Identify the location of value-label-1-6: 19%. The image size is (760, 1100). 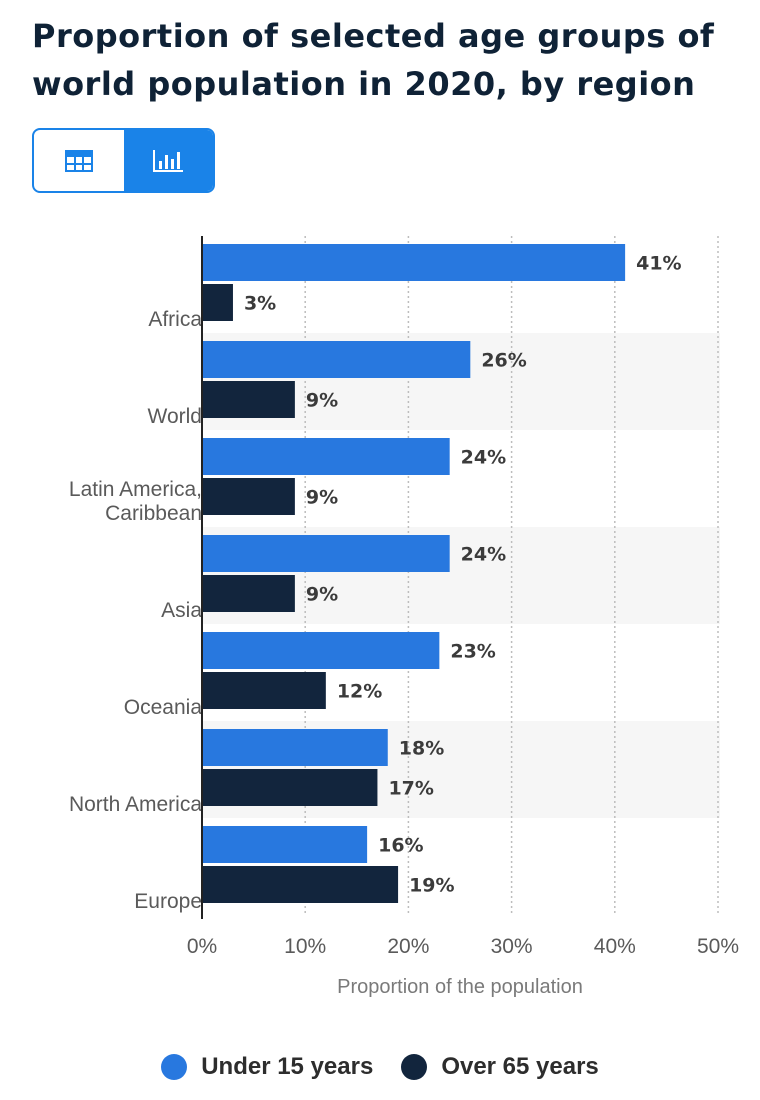
(431, 886).